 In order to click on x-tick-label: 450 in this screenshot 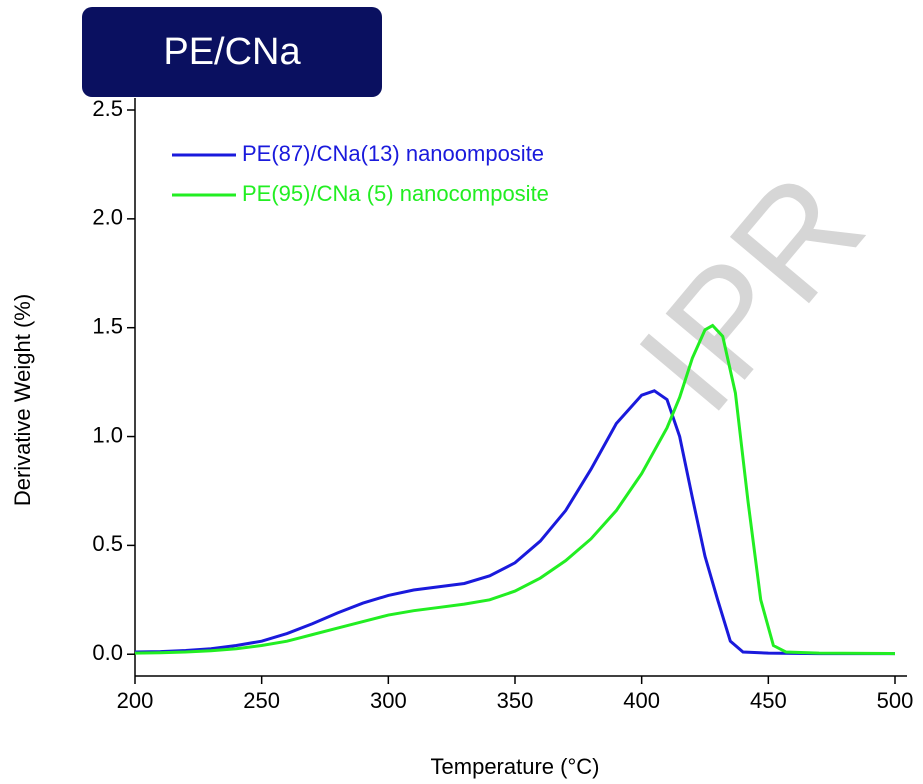, I will do `click(768, 700)`.